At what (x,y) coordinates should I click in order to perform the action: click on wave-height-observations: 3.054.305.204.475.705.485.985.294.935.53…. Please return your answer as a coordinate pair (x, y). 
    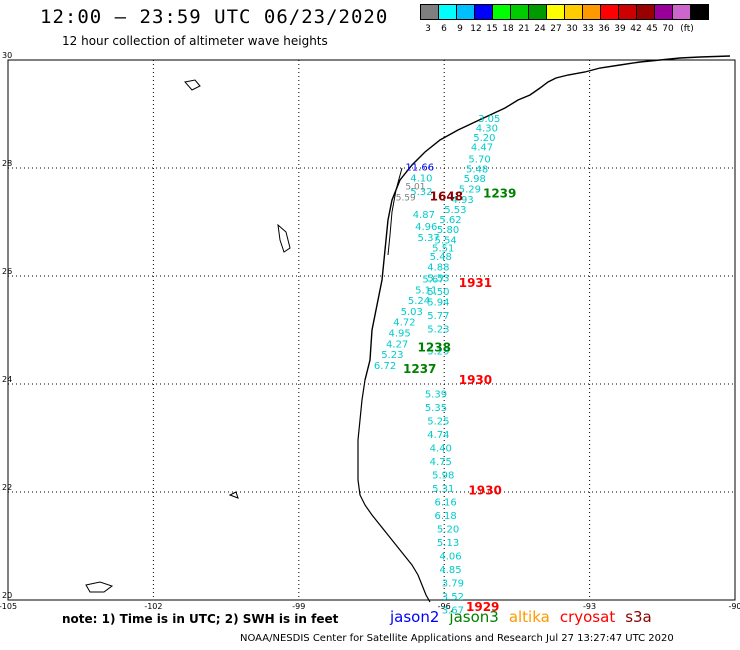
    Looking at the image, I should click on (445, 365).